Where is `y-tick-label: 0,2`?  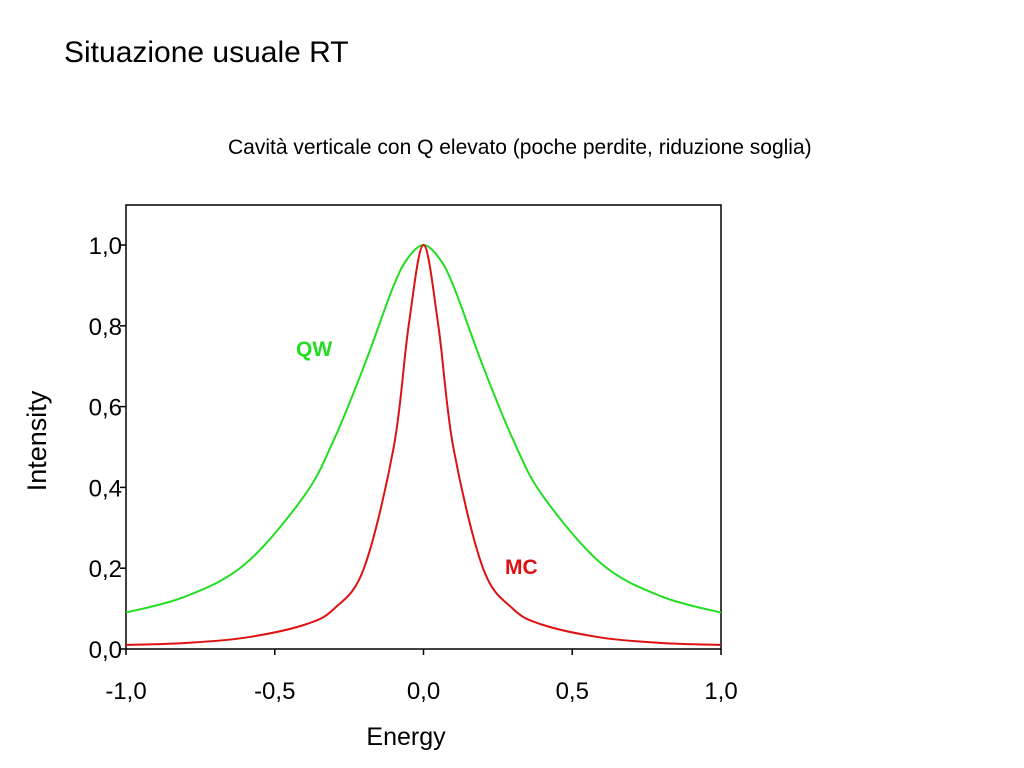 y-tick-label: 0,2 is located at coordinates (105, 569).